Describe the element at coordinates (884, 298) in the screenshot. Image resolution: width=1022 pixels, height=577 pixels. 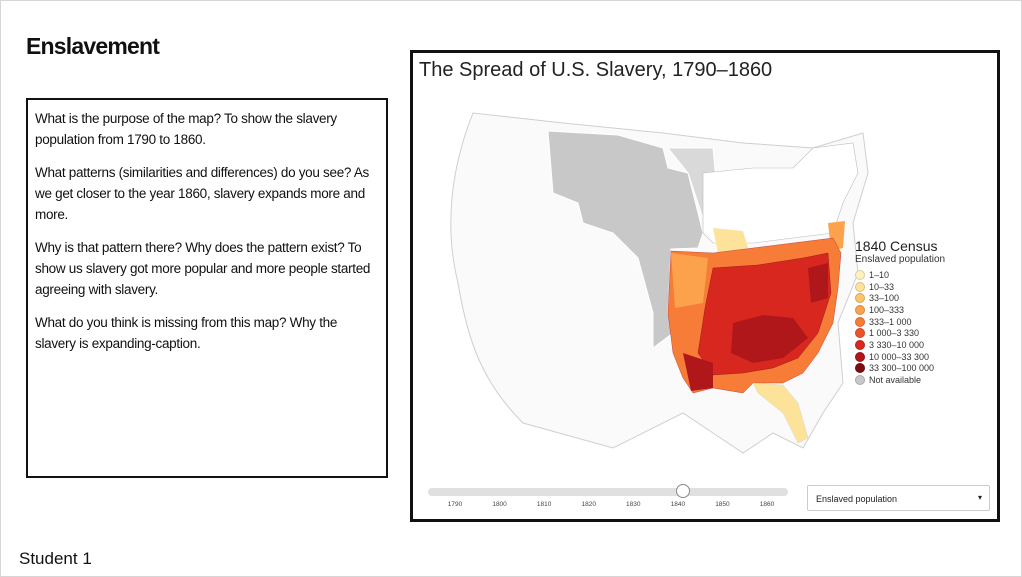
I see `legend-label: 33–100` at that location.